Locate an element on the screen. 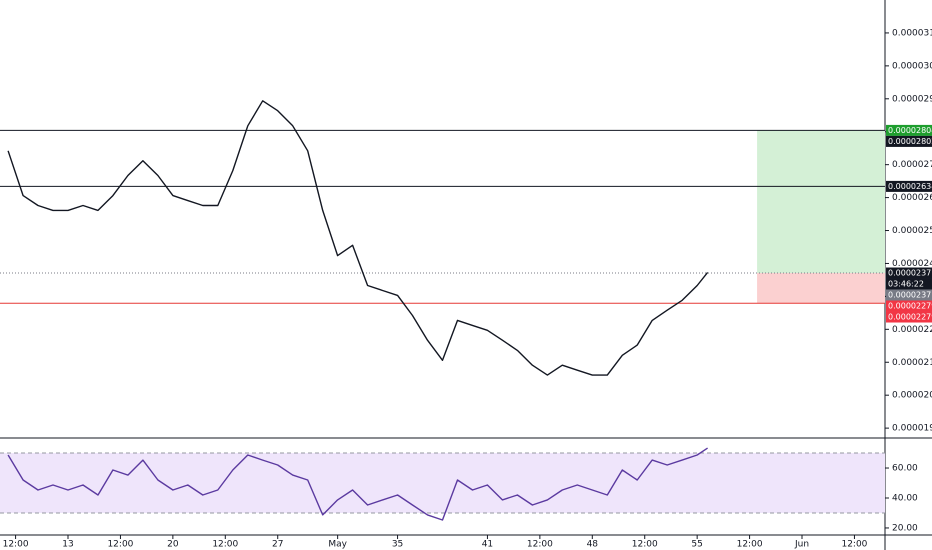  y-tick-label: 0.00002100 is located at coordinates (912, 363).